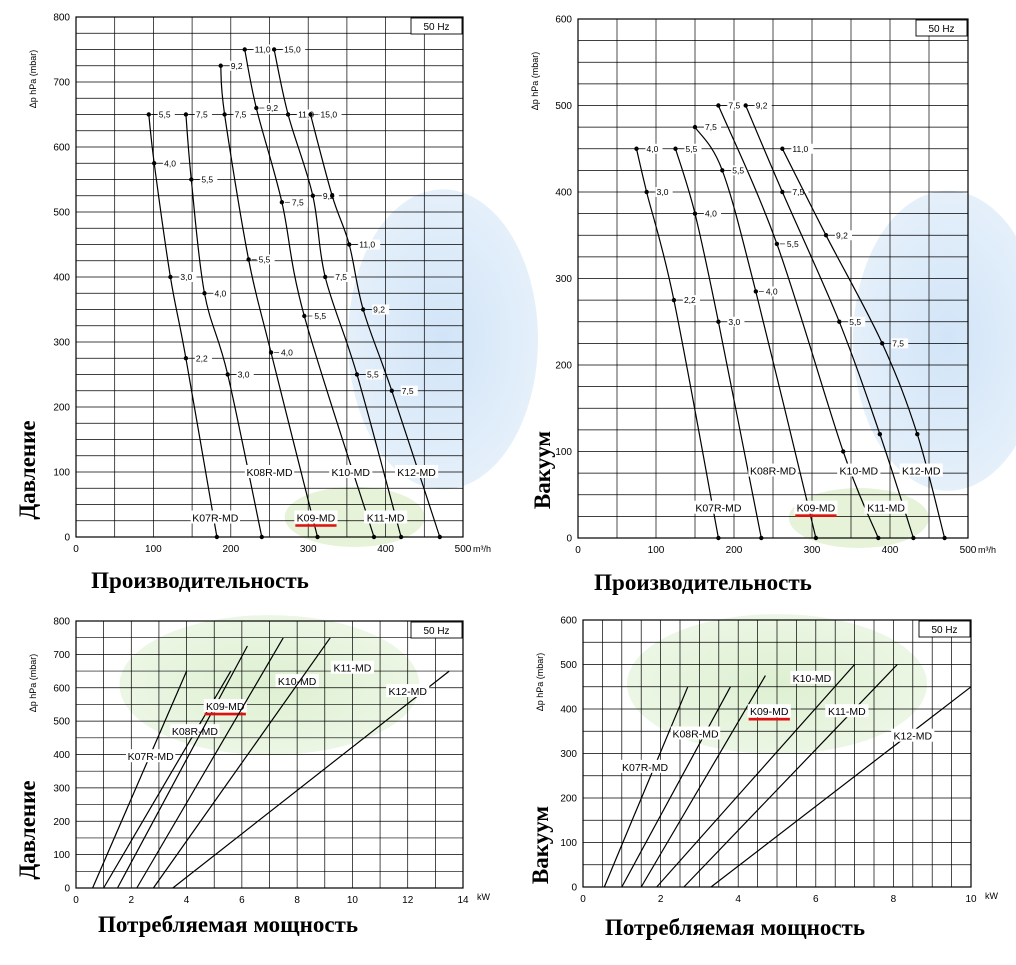 Image resolution: width=1016 pixels, height=965 pixels. I want to click on series-k08r-md: 5,5 4,0 3,0 K08R-MD, so click(735, 342).